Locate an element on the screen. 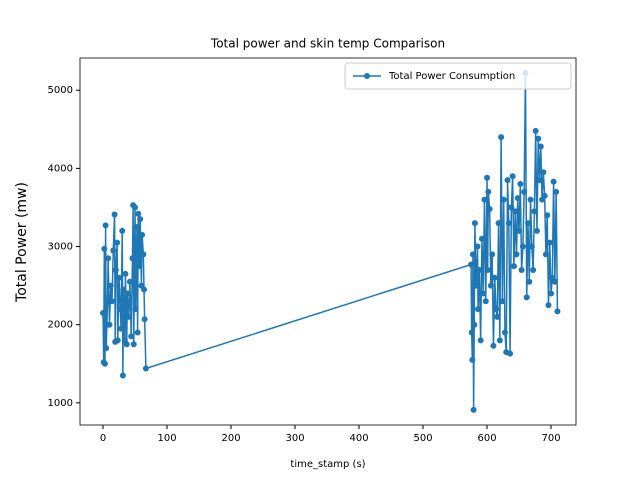 This screenshot has height=480, width=640. y-axis-label: Total Power (mw) is located at coordinates (22, 242).